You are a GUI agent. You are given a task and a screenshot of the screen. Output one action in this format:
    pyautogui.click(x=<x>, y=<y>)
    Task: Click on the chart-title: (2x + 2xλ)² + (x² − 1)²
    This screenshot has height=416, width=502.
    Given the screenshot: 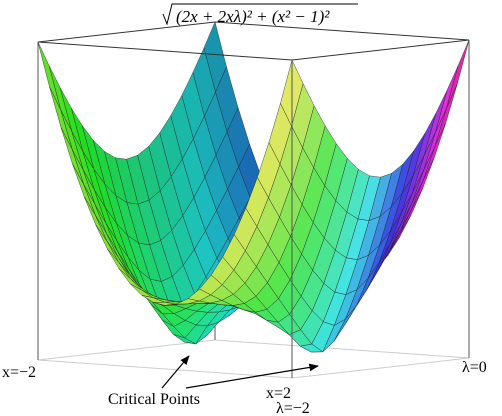 What is the action you would take?
    pyautogui.click(x=253, y=16)
    